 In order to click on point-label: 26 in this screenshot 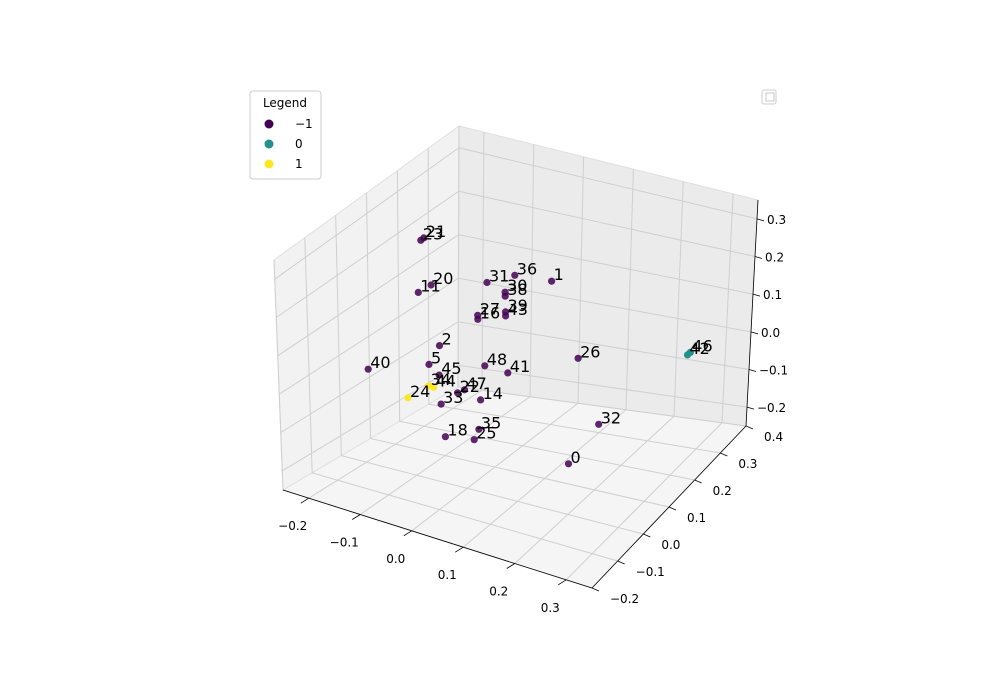, I will do `click(590, 351)`.